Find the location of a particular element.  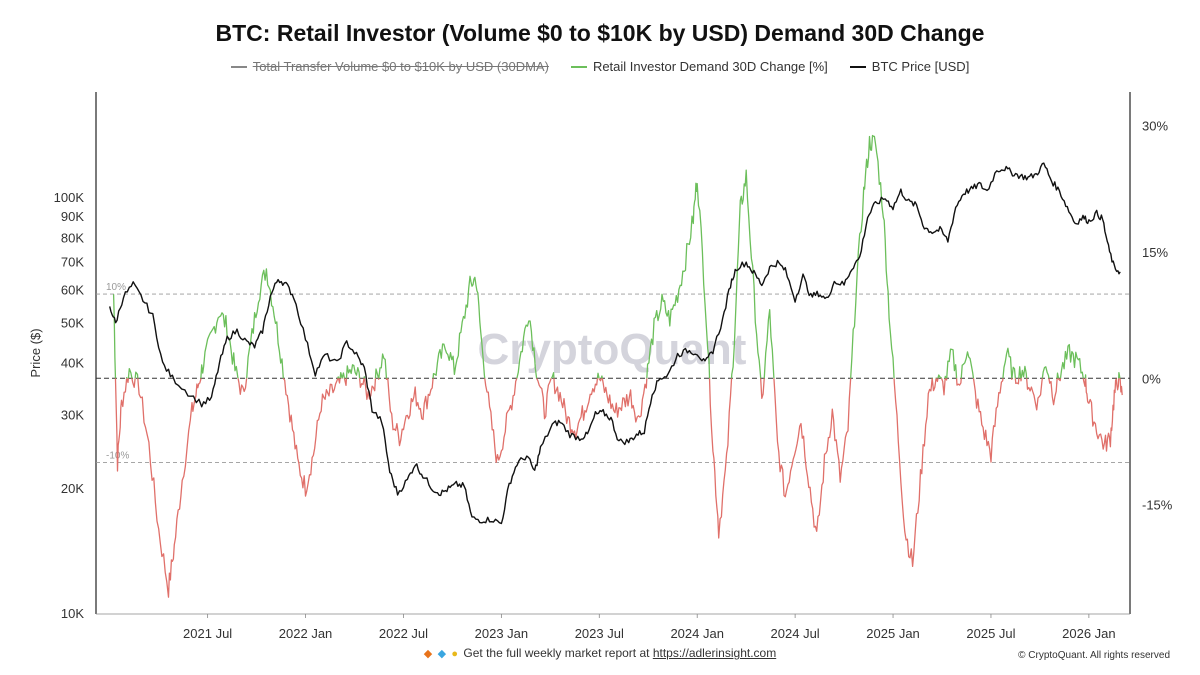

x-tick-label: 2026 Jan is located at coordinates (1089, 633).